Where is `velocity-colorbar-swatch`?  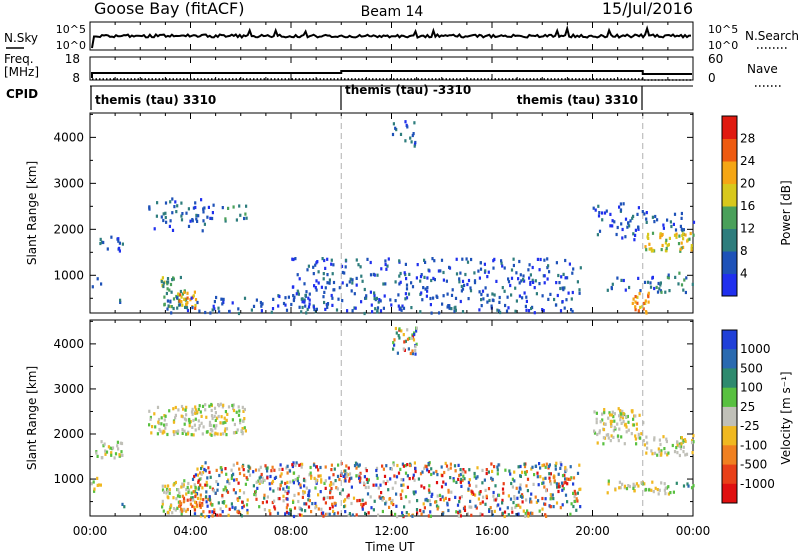
velocity-colorbar-swatch is located at coordinates (729, 436).